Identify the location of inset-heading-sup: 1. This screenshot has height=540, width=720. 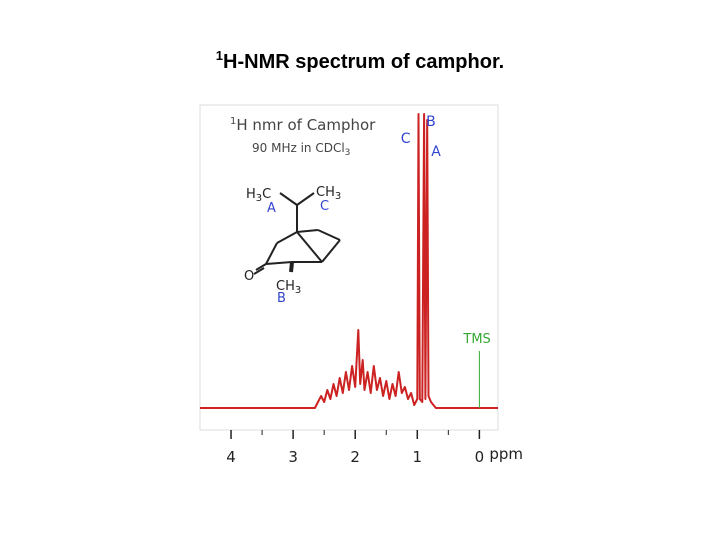
(233, 121).